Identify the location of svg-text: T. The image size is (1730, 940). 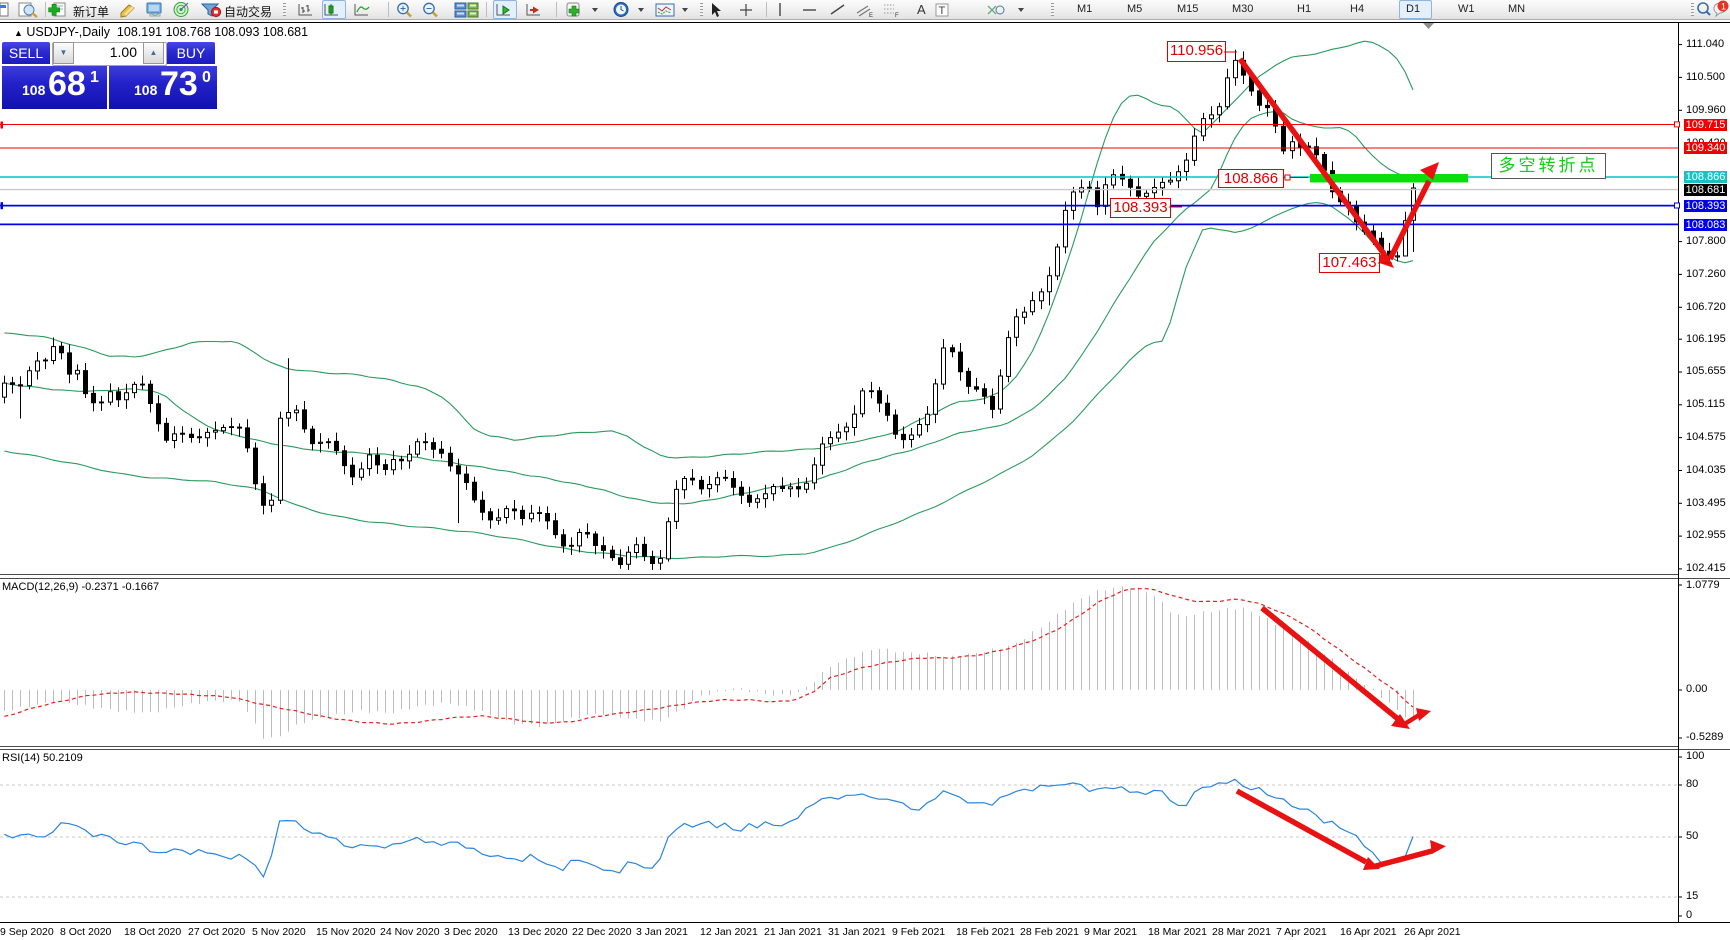
(942, 11).